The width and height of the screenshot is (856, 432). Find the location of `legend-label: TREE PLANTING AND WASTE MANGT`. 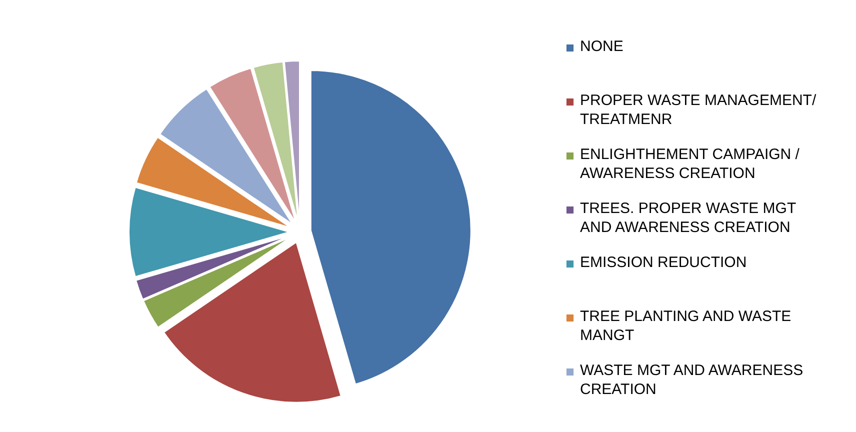

legend-label: TREE PLANTING AND WASTE MANGT is located at coordinates (686, 326).